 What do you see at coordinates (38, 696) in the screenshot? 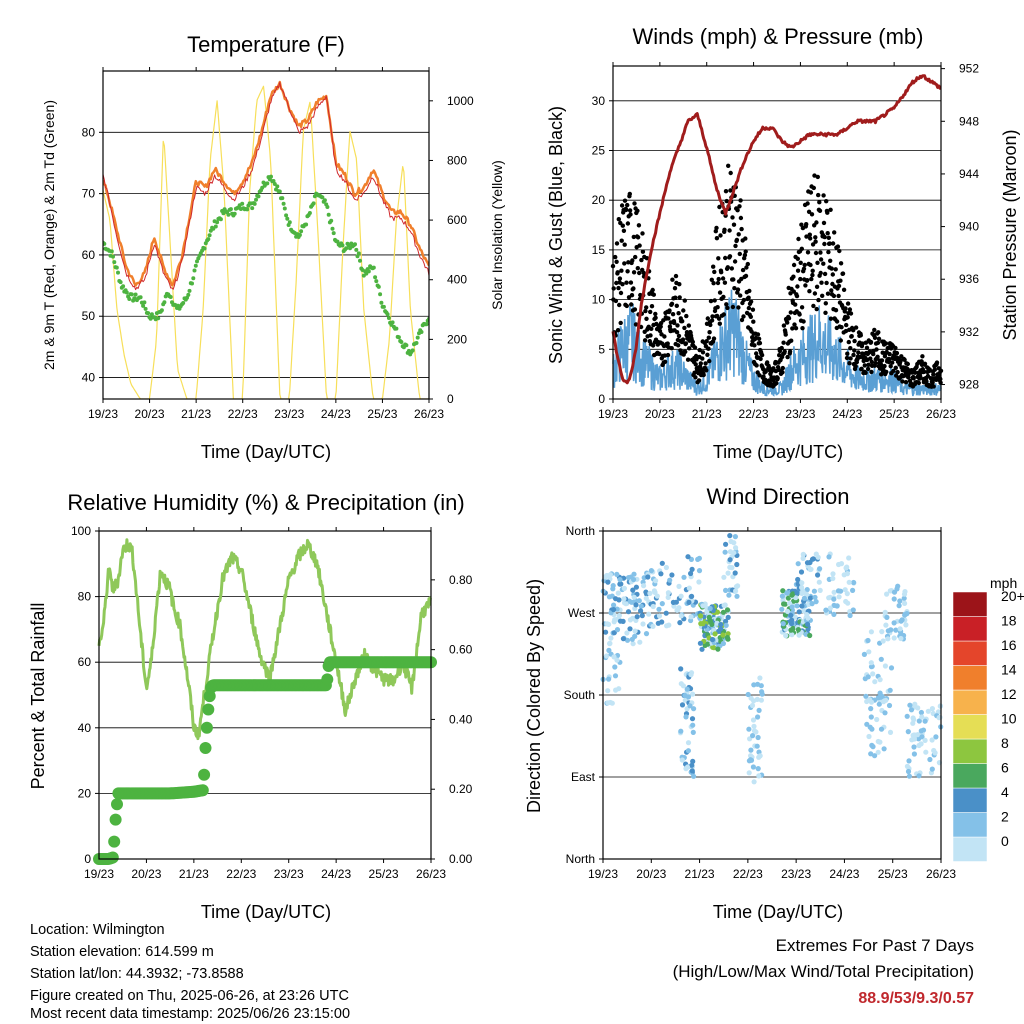
I see `humidity-ylabel: Percent & Total Rainfall` at bounding box center [38, 696].